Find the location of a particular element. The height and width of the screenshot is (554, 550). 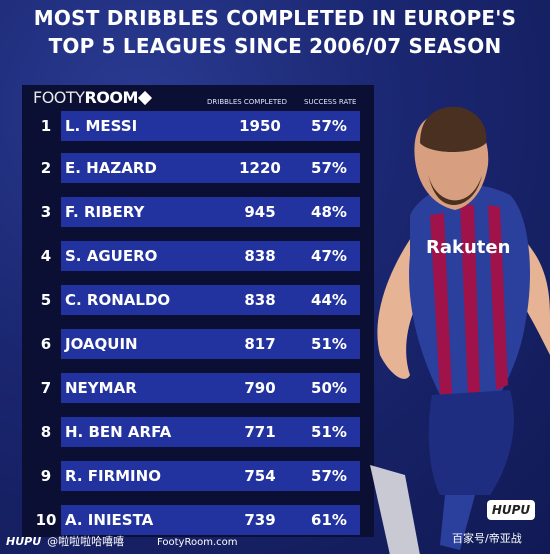

row-player-name: E. HAZARD is located at coordinates (111, 168).